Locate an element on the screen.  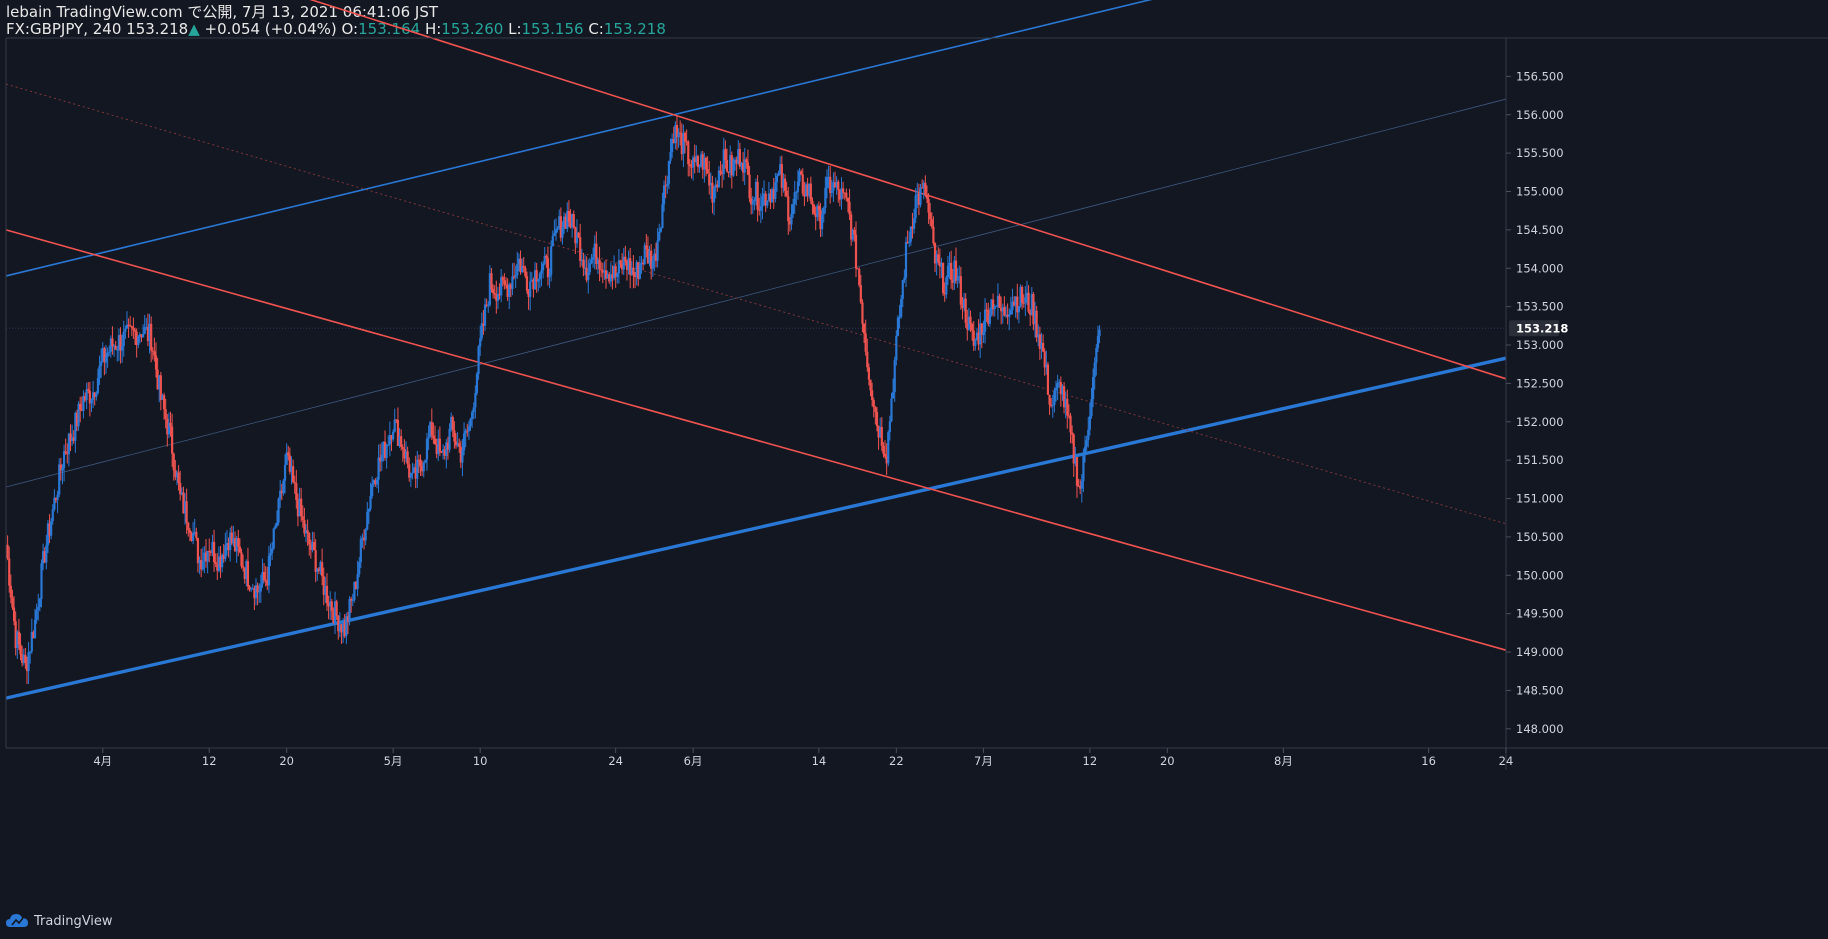
high-label: H: is located at coordinates (433, 29).